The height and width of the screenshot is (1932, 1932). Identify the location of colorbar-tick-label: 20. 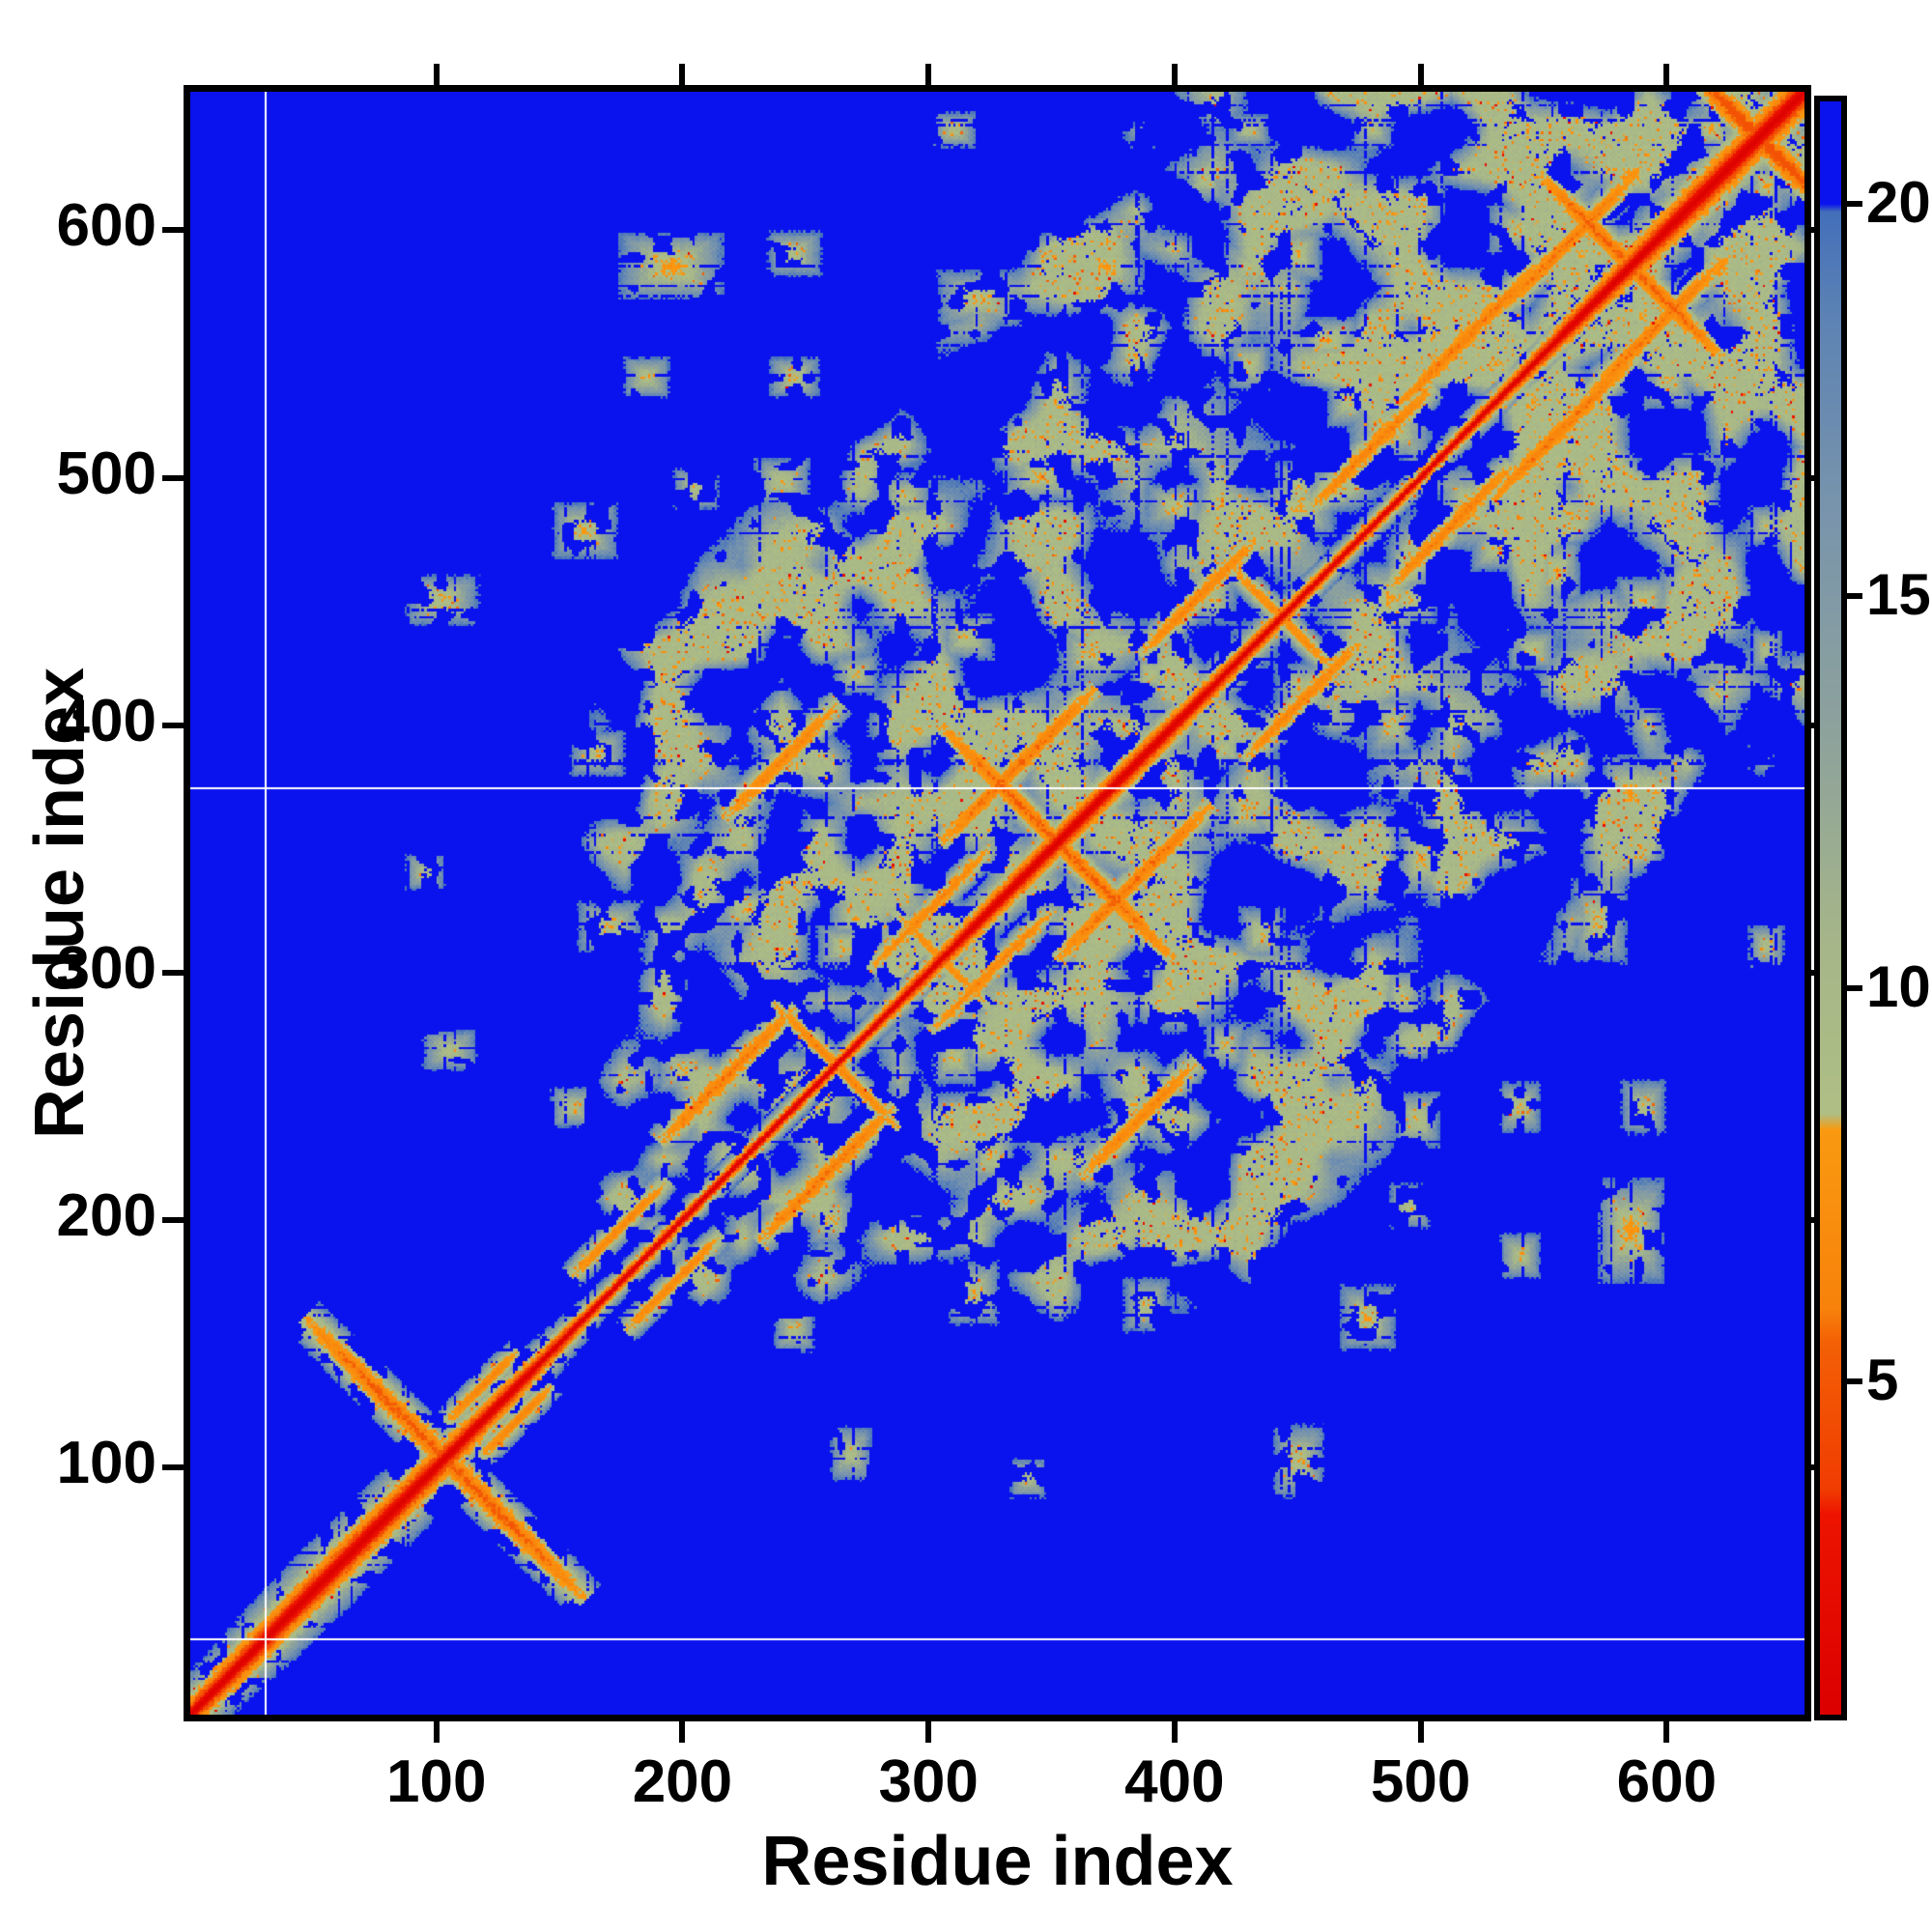
(1898, 202).